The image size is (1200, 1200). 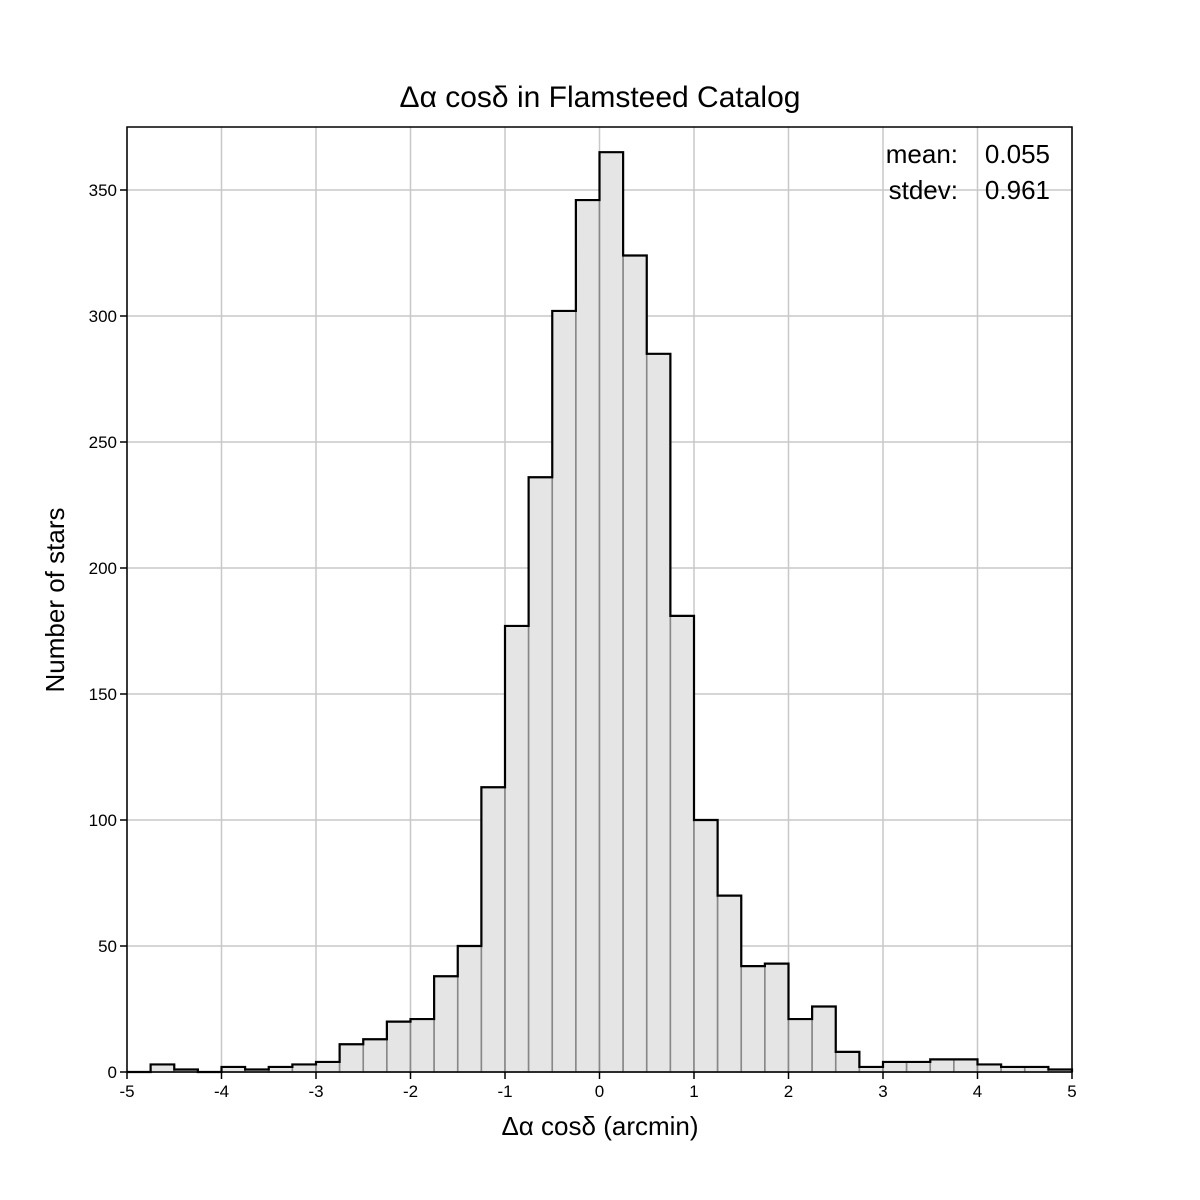 I want to click on stat-stdev-value: 0.961, so click(x=1017, y=190).